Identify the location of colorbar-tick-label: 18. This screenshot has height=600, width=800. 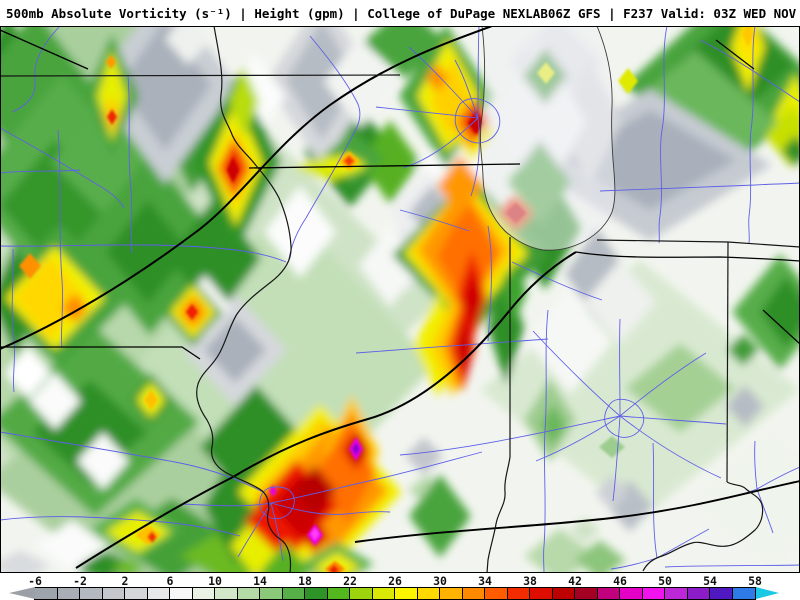
(305, 581).